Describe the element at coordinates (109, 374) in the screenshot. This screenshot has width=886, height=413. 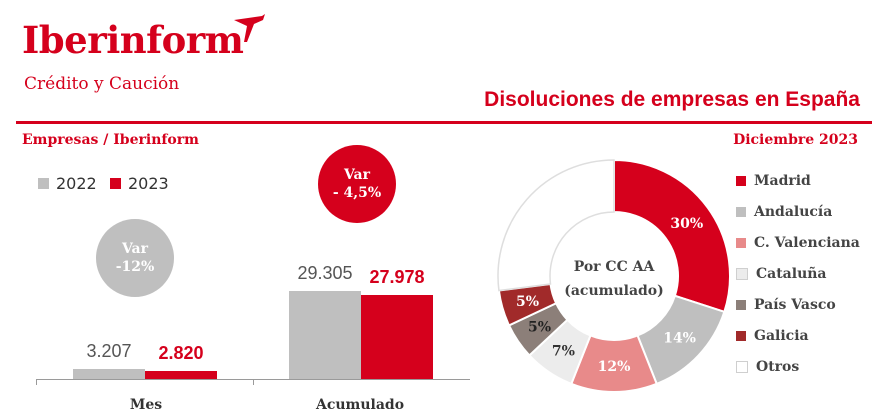
I see `bar-2022-mes` at that location.